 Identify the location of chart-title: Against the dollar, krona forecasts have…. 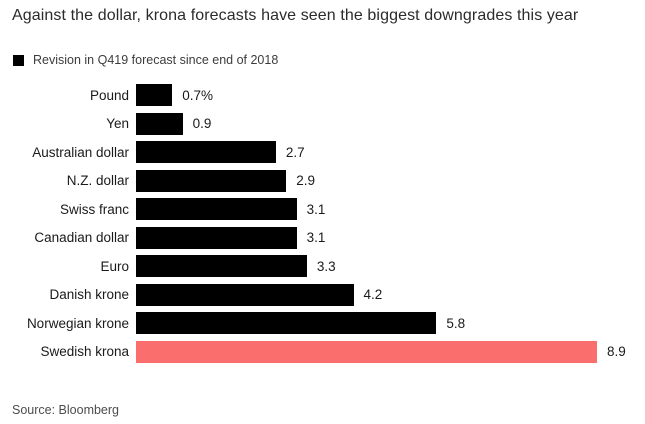
(295, 15).